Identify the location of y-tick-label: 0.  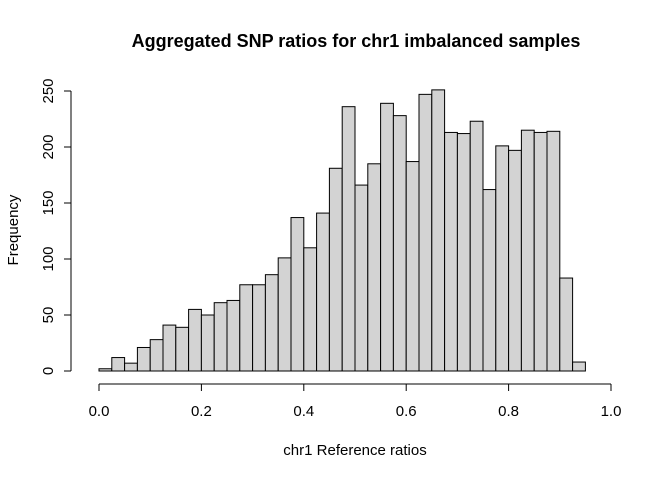
(48, 371).